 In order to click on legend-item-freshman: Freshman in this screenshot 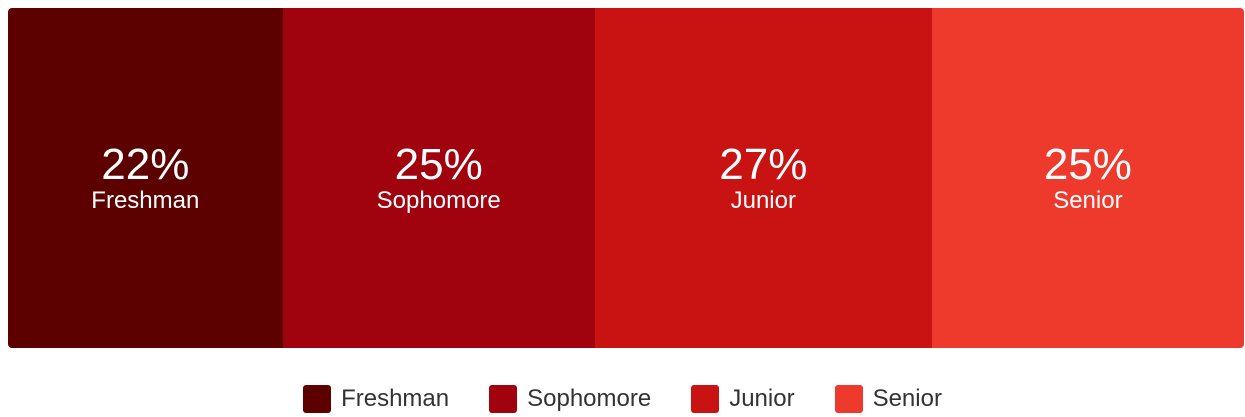, I will do `click(376, 399)`.